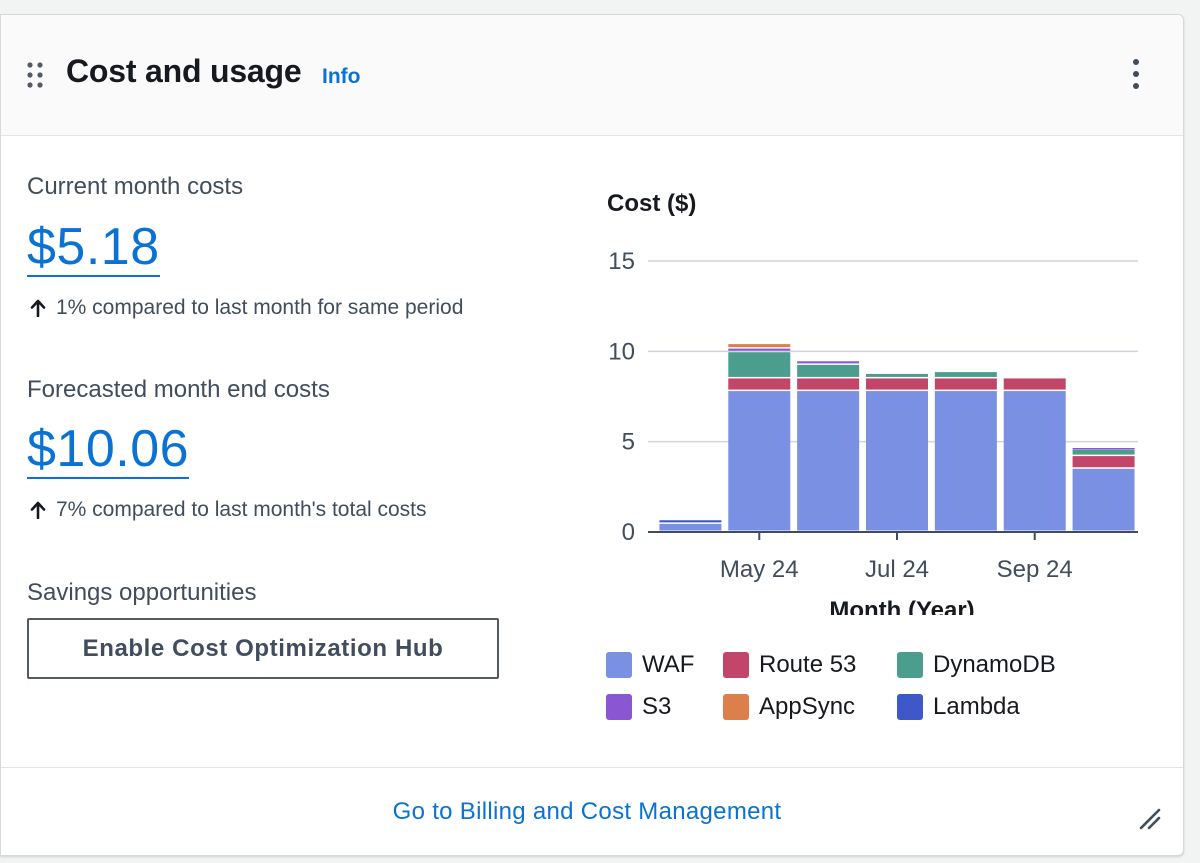  I want to click on legend-item-s3: S3, so click(638, 707).